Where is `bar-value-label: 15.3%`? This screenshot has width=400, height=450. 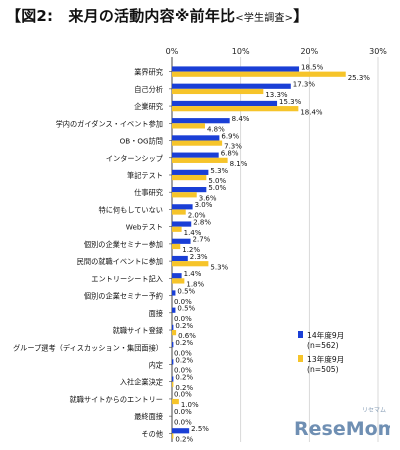 bar-value-label: 15.3% is located at coordinates (290, 102).